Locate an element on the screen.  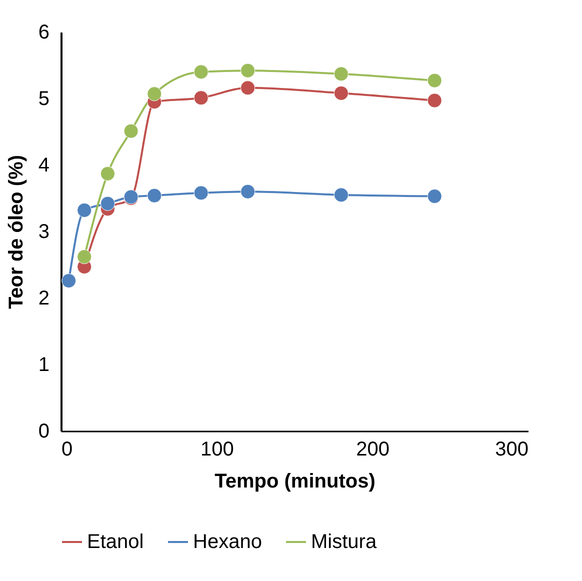
x-tick-label: 300 is located at coordinates (511, 449).